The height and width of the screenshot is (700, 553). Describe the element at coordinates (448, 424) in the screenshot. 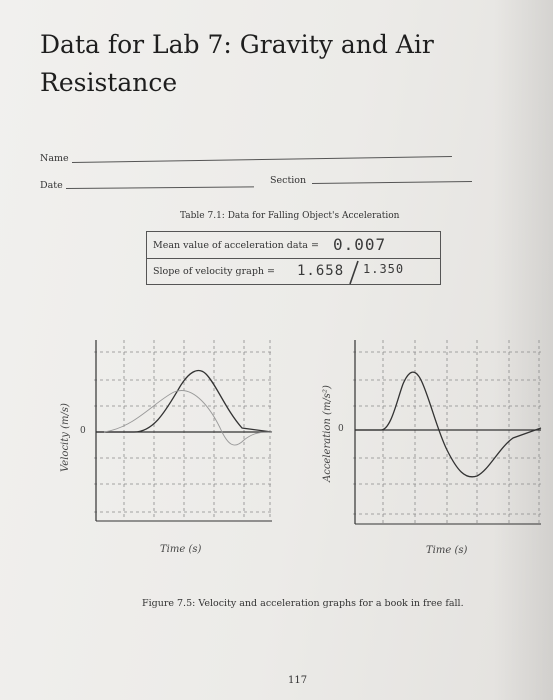

I see `acceleration-curve` at that location.